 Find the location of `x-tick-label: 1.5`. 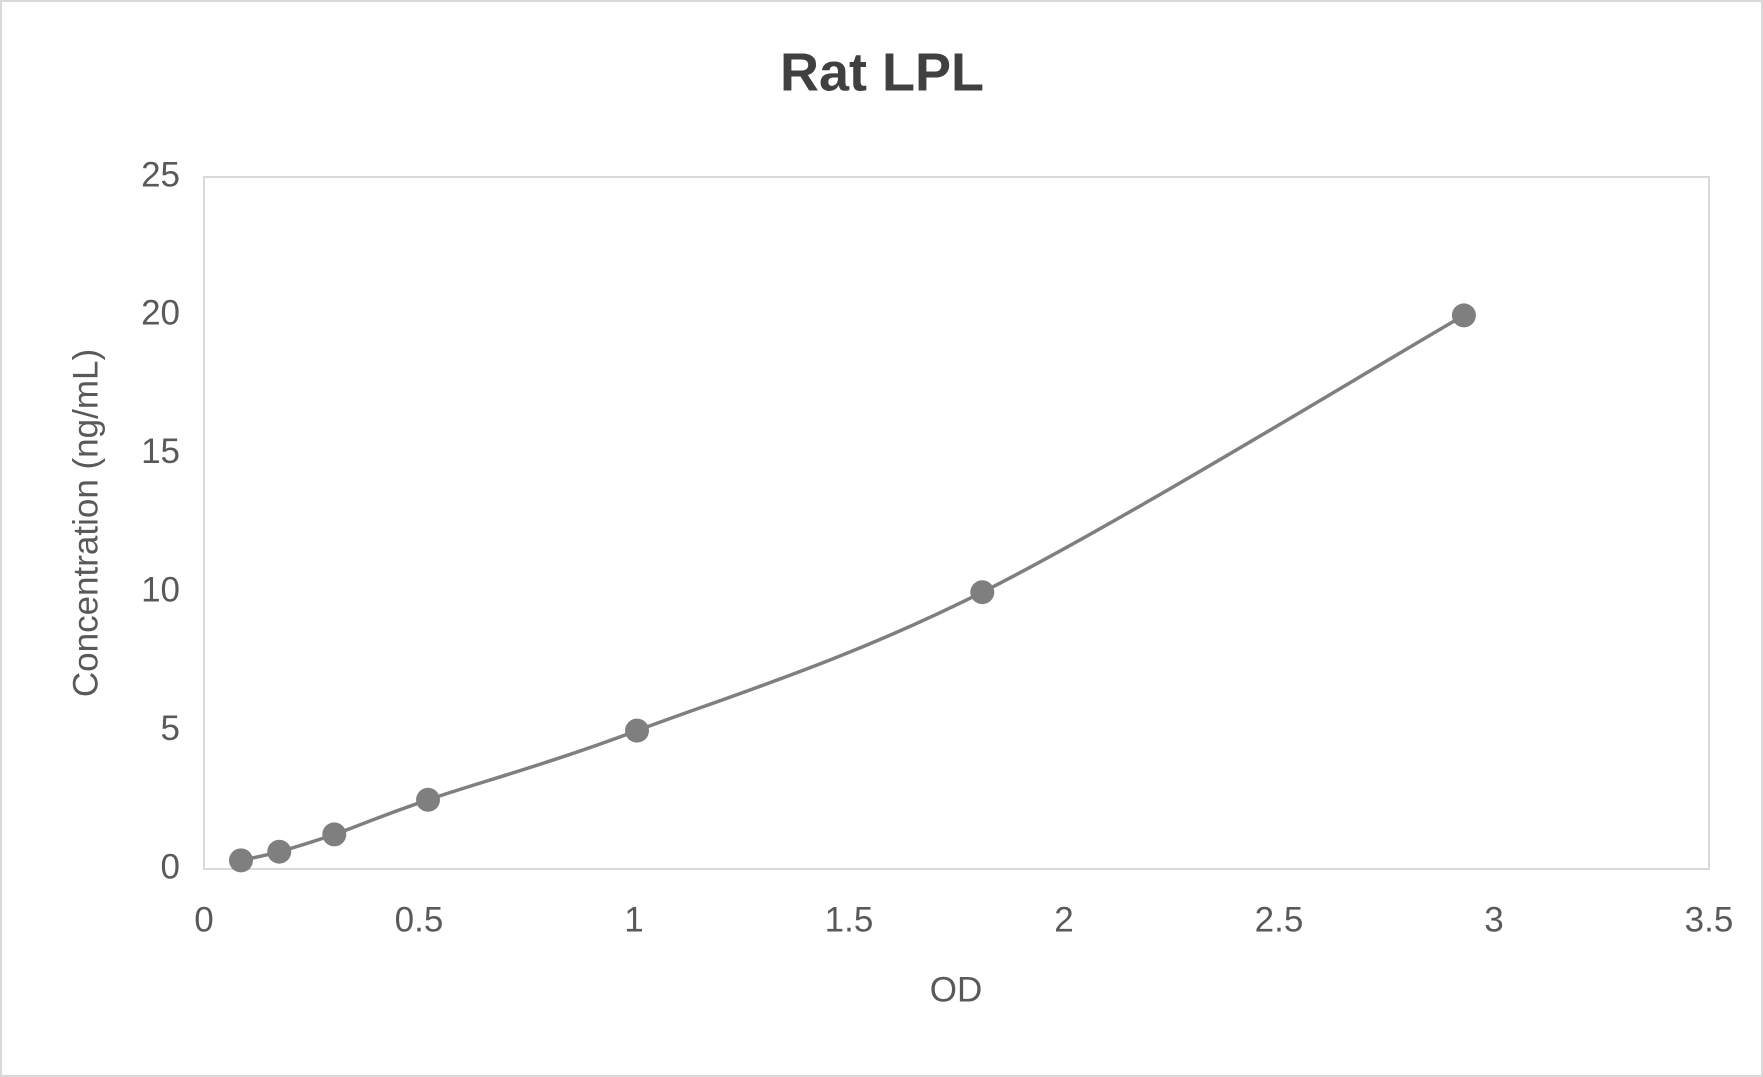

x-tick-label: 1.5 is located at coordinates (849, 919).